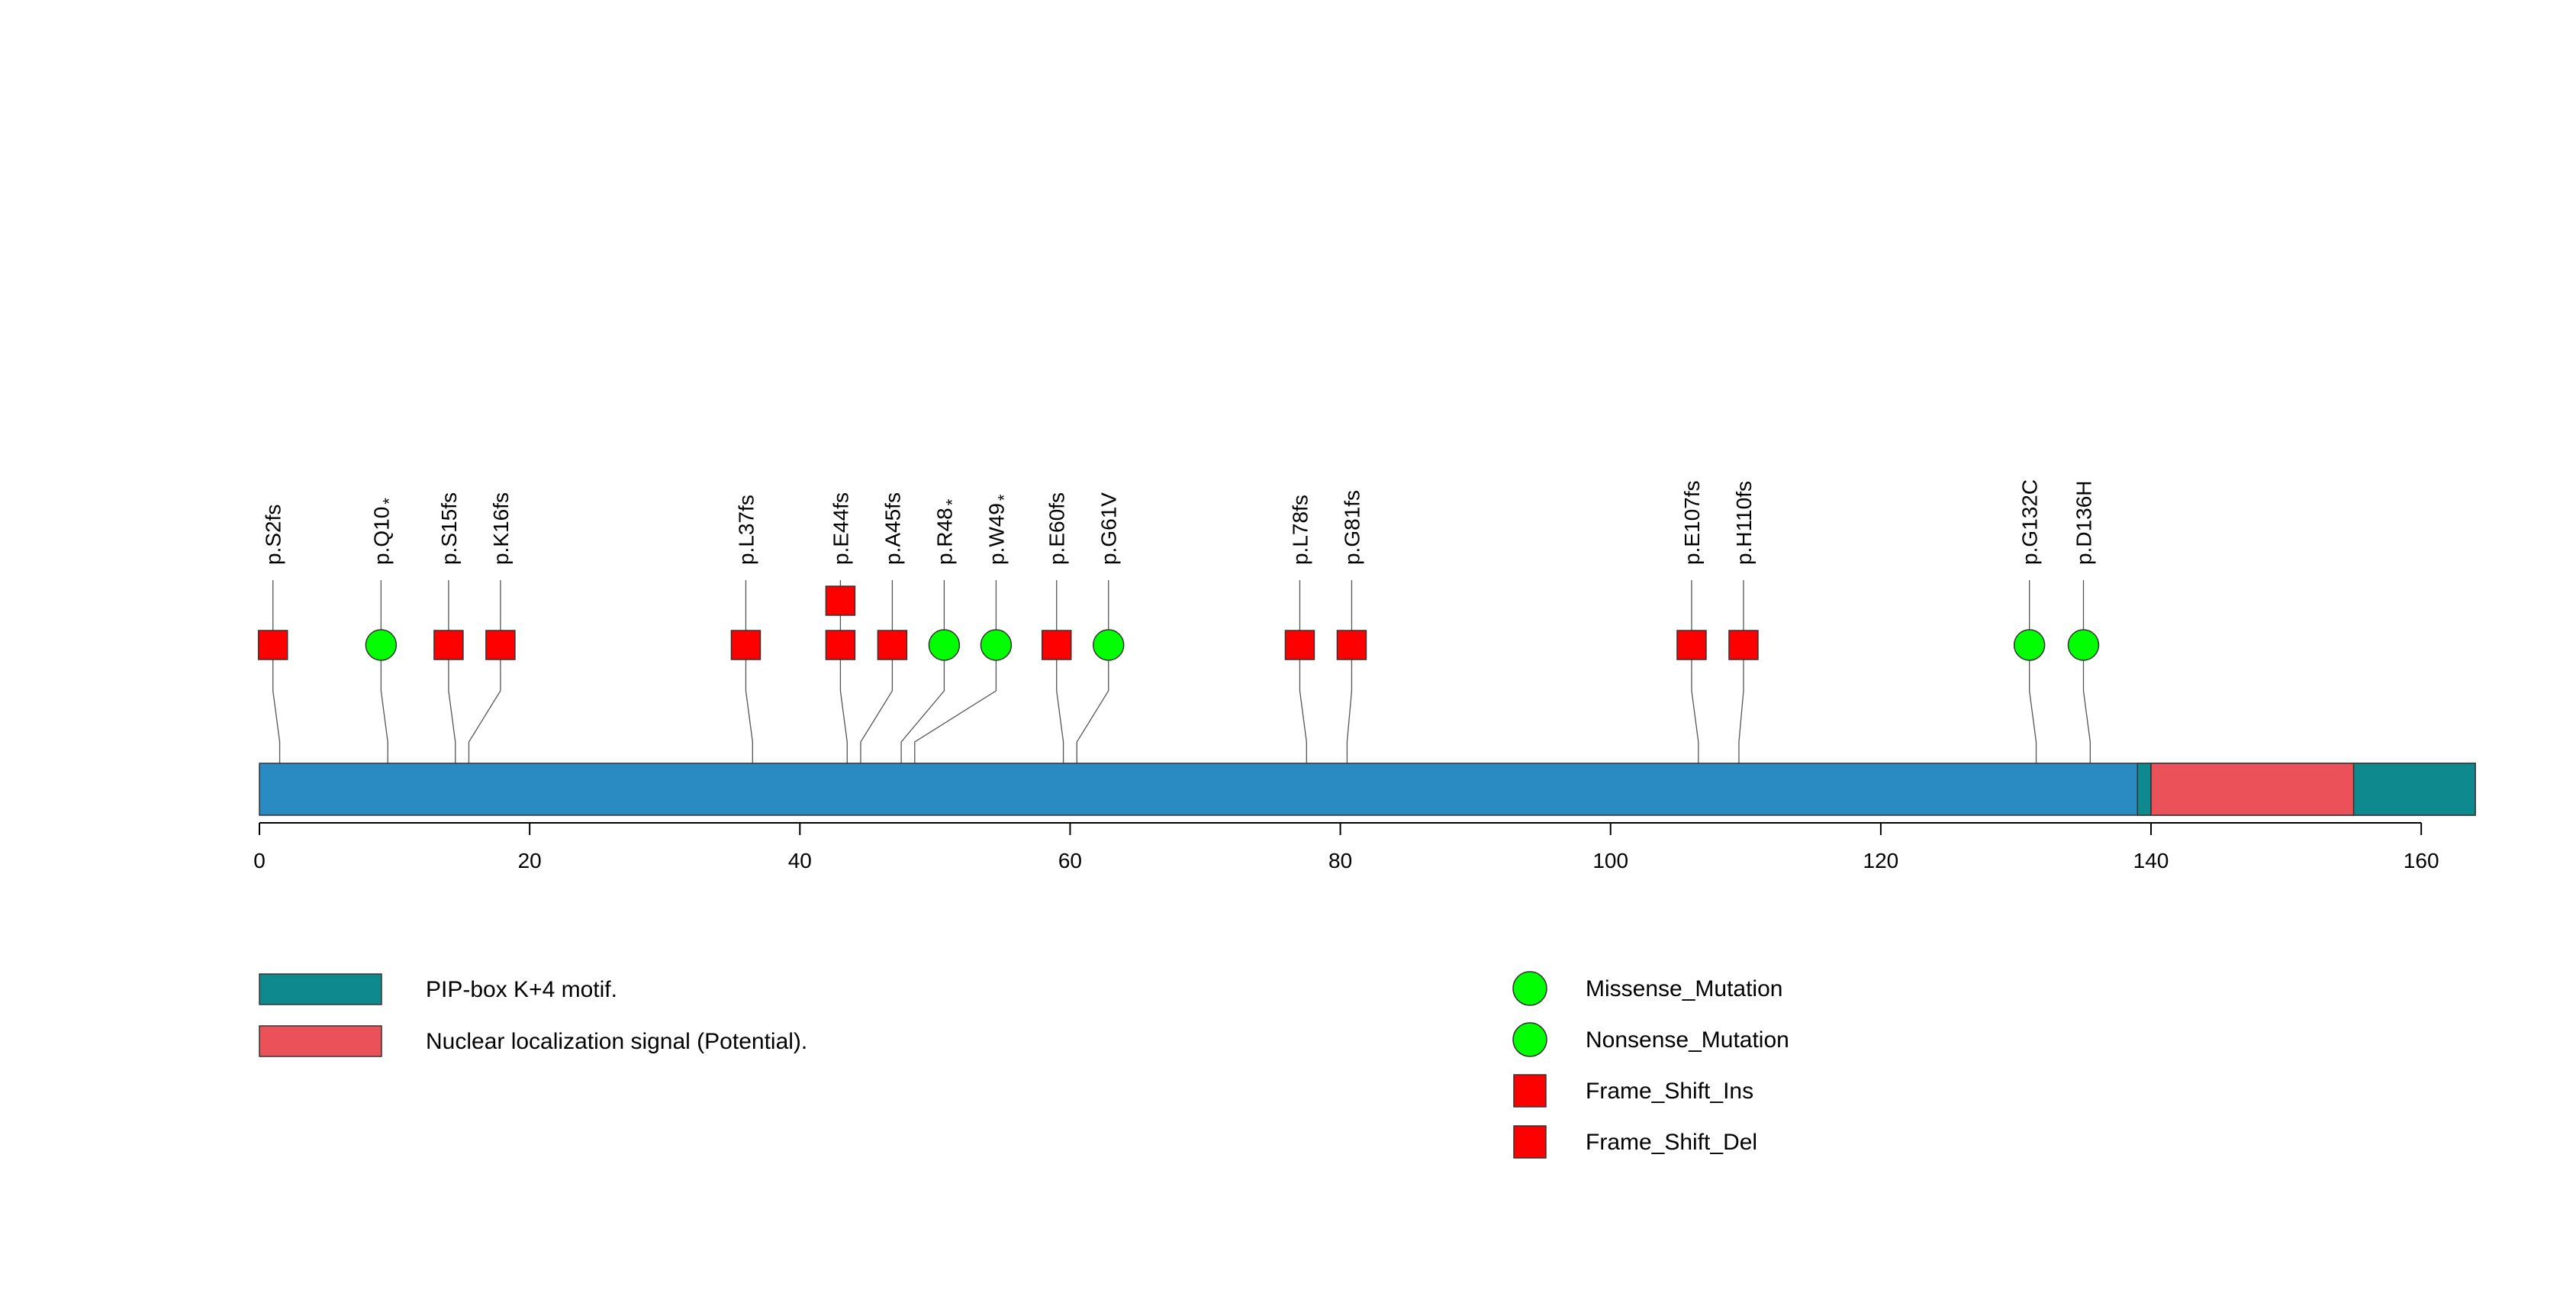 This screenshot has height=1290, width=2576. What do you see at coordinates (1687, 1040) in the screenshot?
I see `legend-label: Nonsense_Mutation` at bounding box center [1687, 1040].